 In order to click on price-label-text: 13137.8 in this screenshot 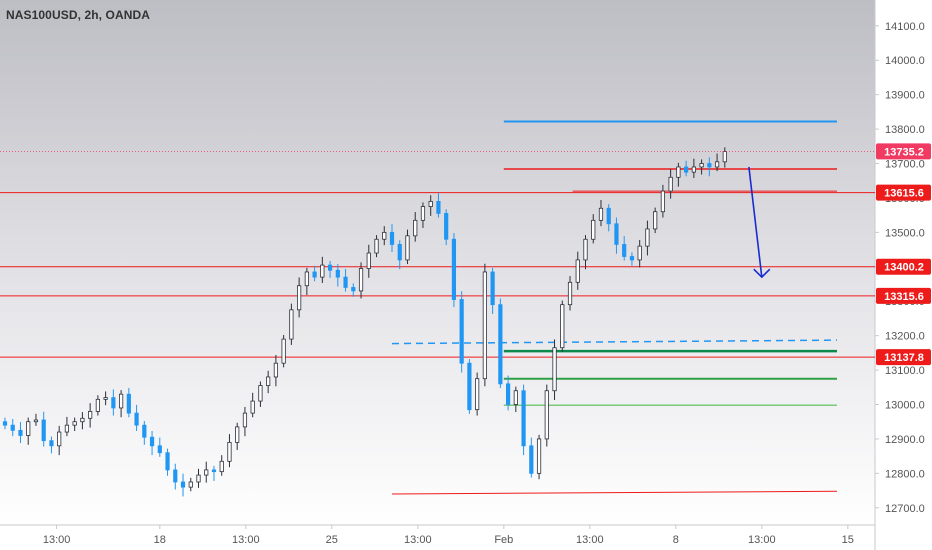, I will do `click(904, 358)`.